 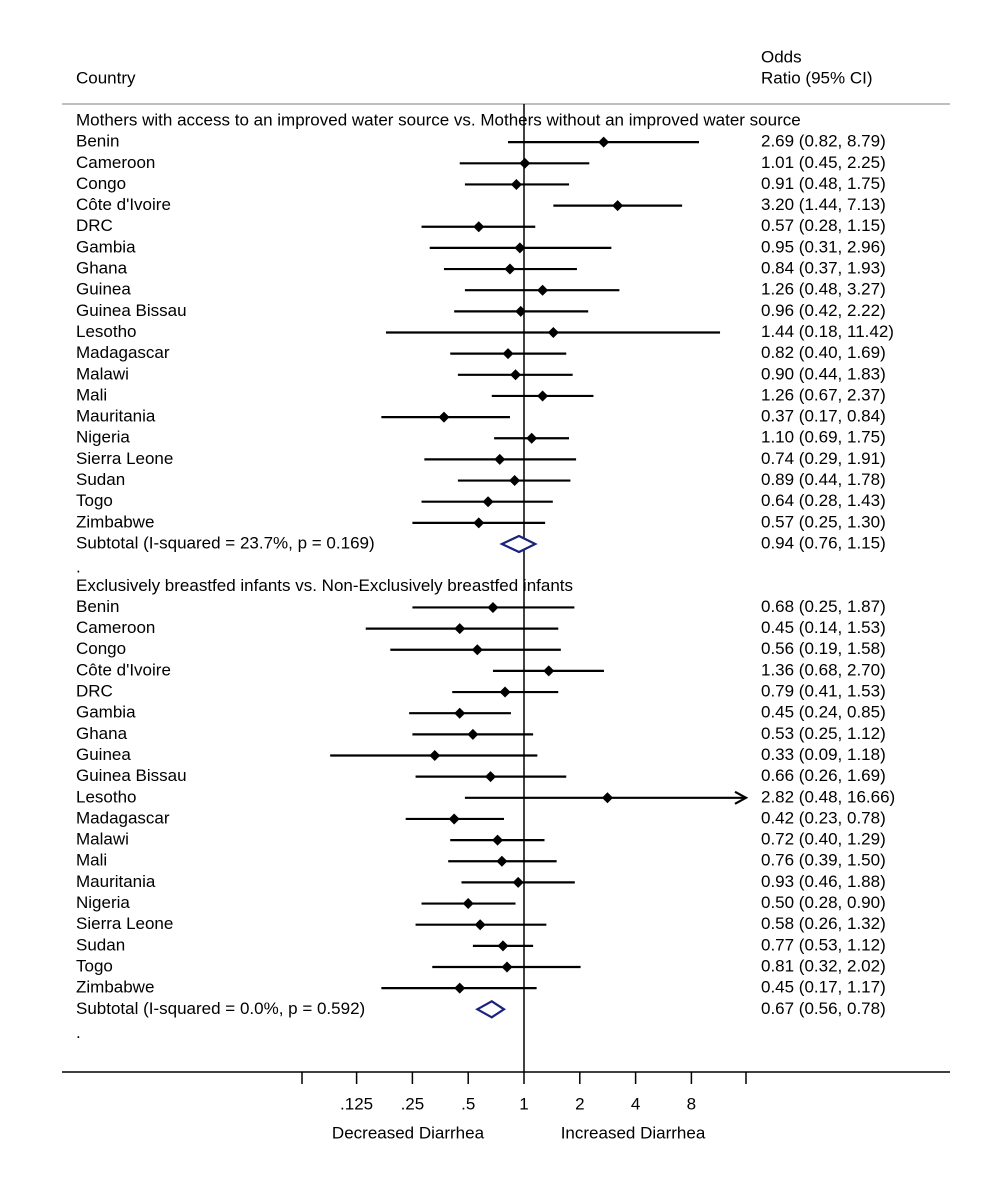 I want to click on study-or-label: 0.76 (0.39, 1.50), so click(x=823, y=860).